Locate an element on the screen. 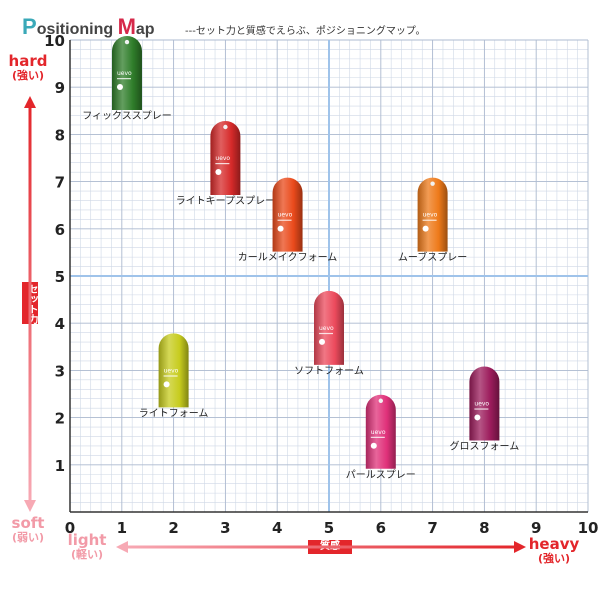 The width and height of the screenshot is (600, 600). x-tick-label: 7 is located at coordinates (432, 528).